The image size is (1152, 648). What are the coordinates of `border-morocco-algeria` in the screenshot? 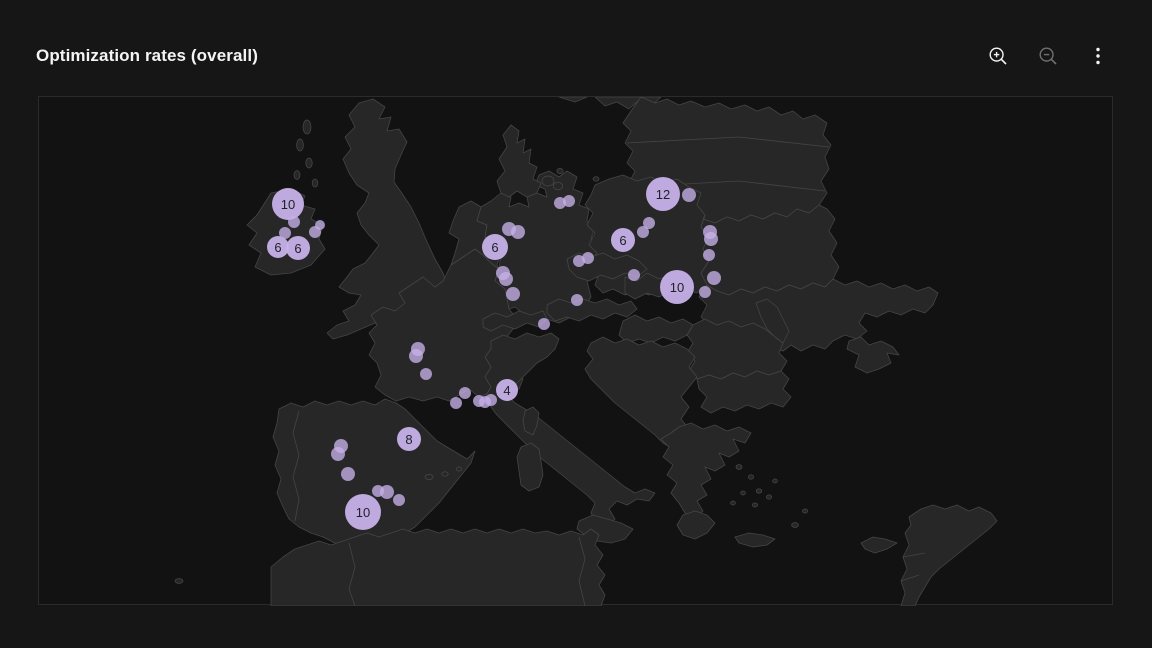 It's located at (352, 574).